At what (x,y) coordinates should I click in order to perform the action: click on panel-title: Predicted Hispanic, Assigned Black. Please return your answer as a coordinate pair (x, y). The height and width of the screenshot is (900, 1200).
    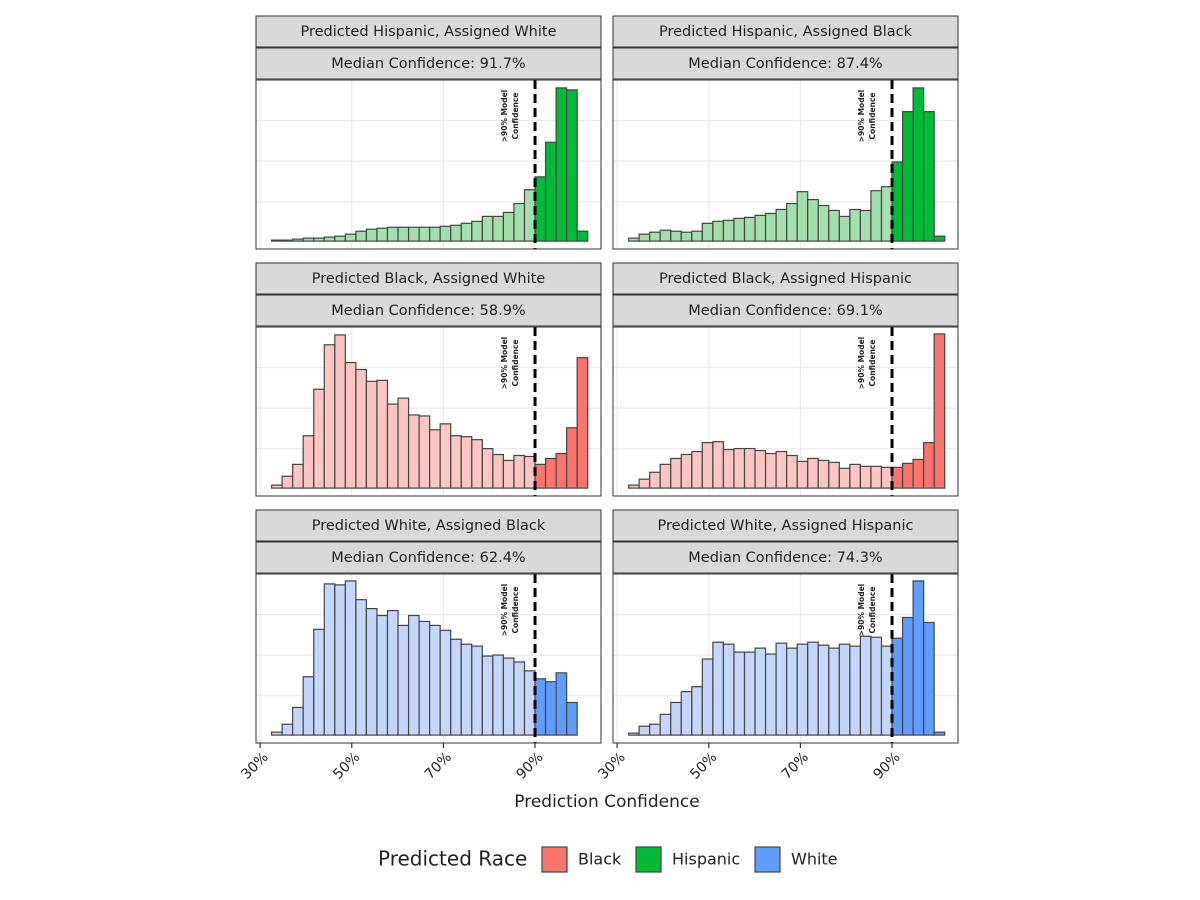
    Looking at the image, I should click on (786, 32).